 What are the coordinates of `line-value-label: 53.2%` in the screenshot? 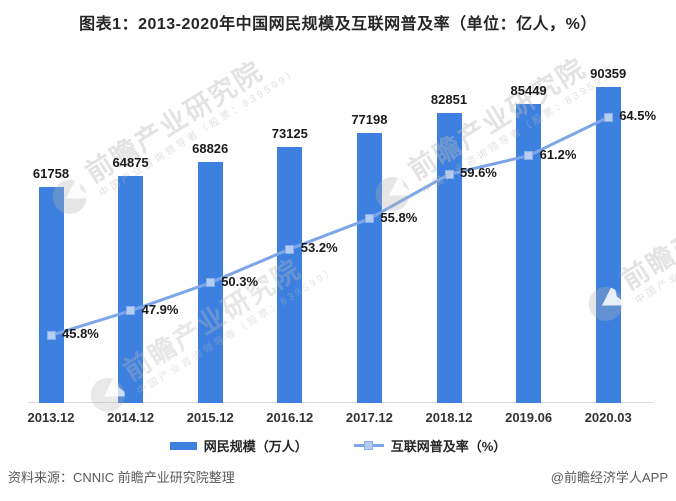 It's located at (319, 247).